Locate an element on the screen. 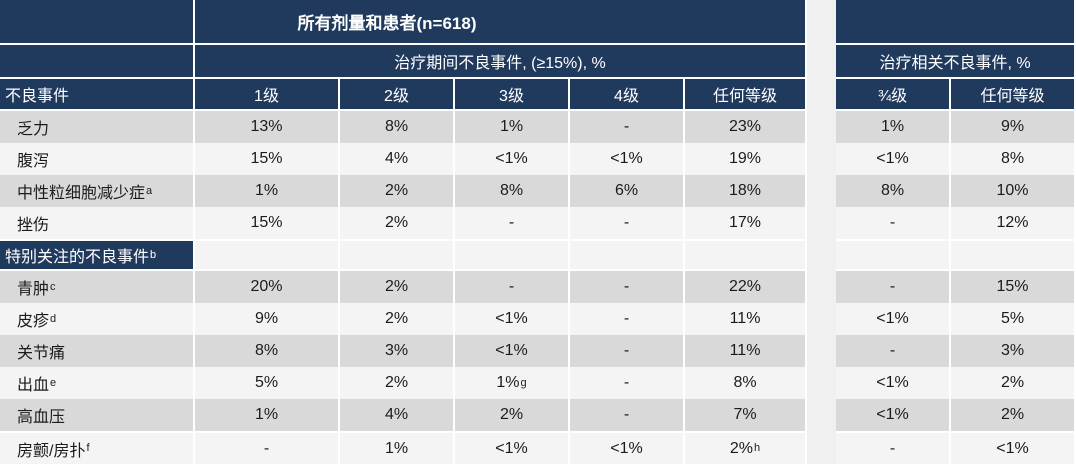  col-header-grade3: 3级 is located at coordinates (512, 95).